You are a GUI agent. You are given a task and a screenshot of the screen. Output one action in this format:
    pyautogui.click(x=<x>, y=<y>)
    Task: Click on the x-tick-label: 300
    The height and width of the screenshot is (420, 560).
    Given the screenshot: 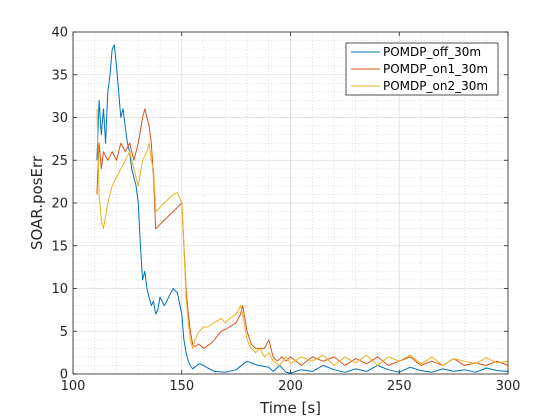 What is the action you would take?
    pyautogui.click(x=508, y=386)
    